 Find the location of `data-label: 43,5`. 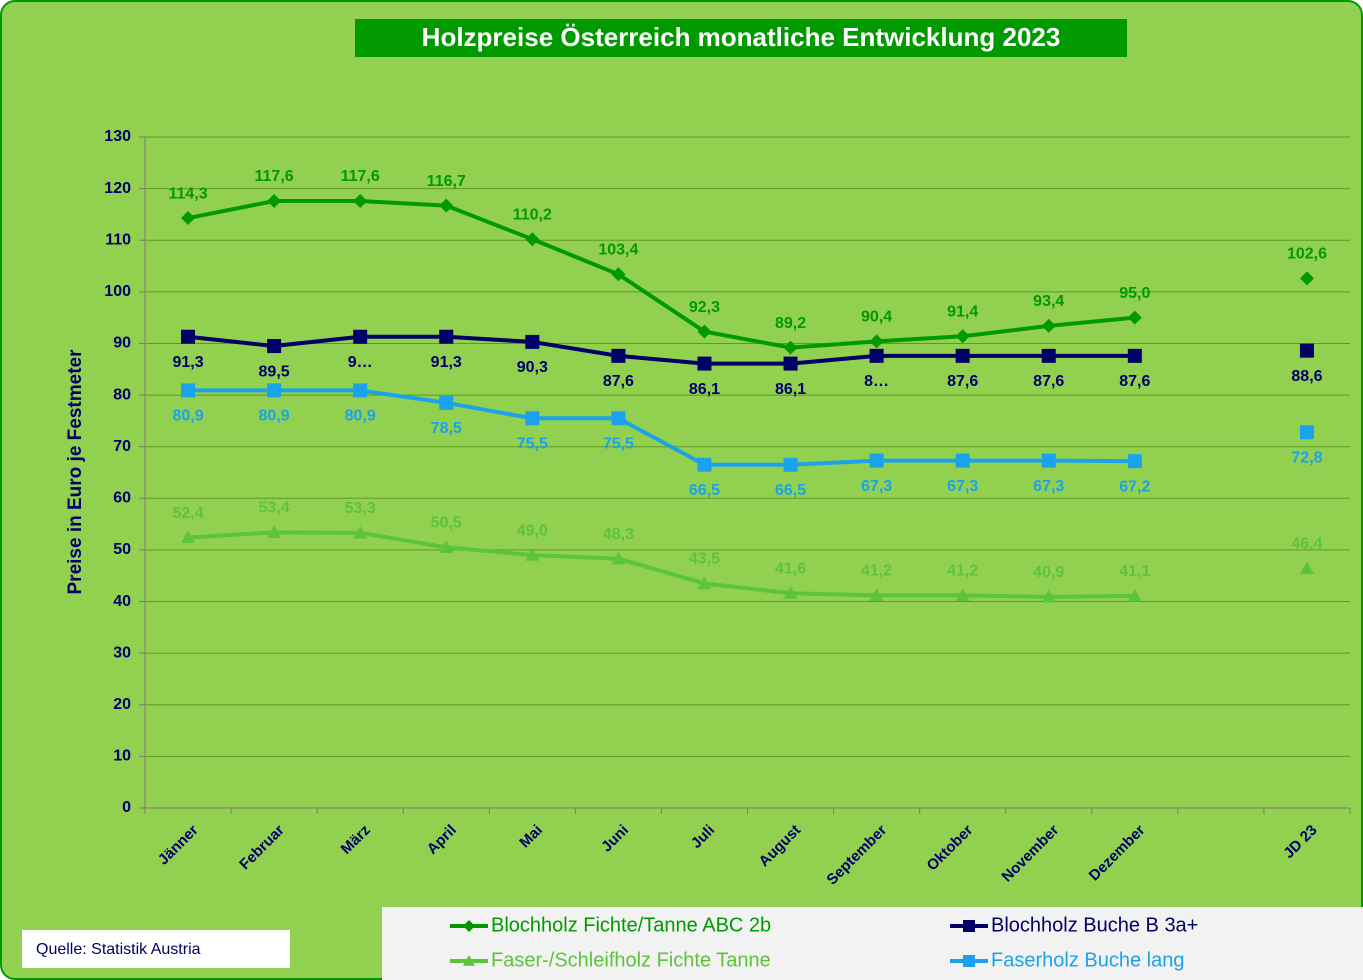

data-label: 43,5 is located at coordinates (704, 559).